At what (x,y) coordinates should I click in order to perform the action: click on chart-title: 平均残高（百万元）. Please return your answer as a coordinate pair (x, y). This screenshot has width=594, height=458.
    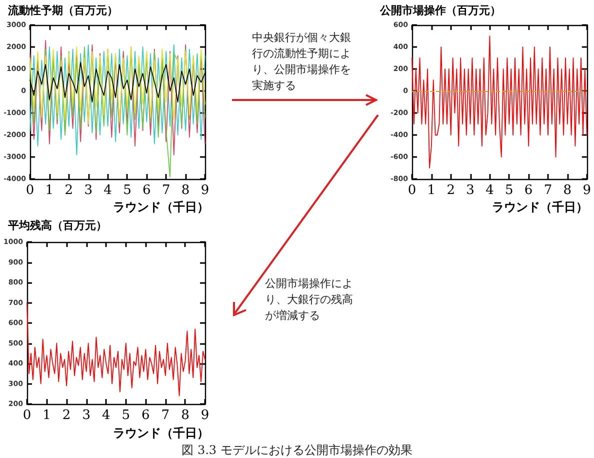
    Looking at the image, I should click on (57, 225).